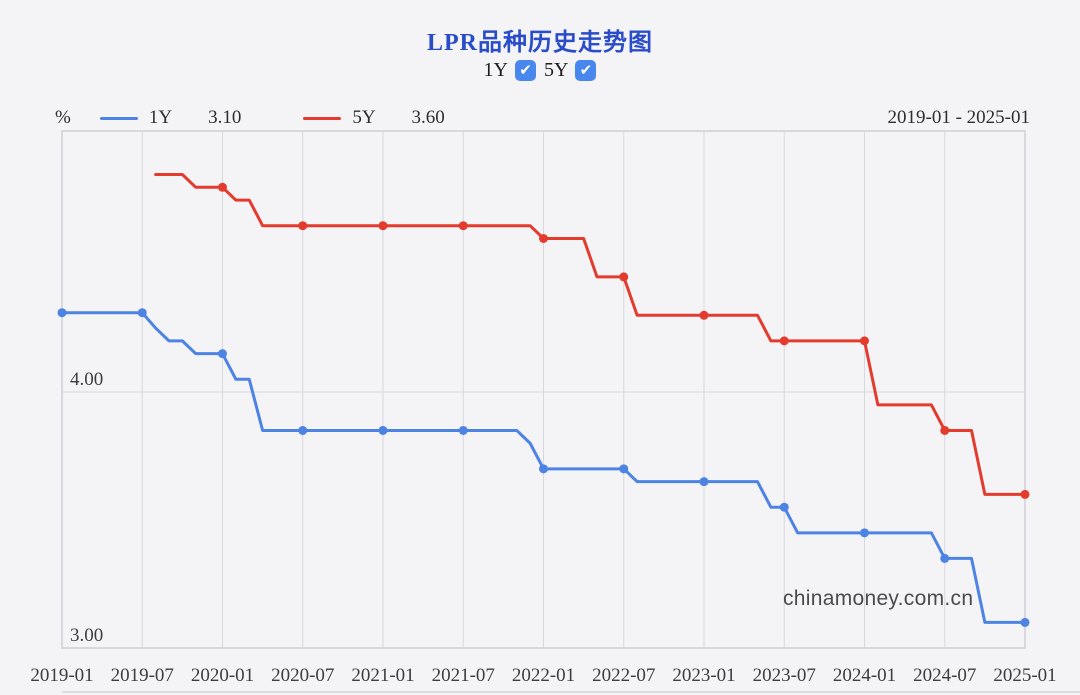 This screenshot has height=695, width=1080. I want to click on legend-row: % 1Y 3.10 5Y 3.60 2019-01 - 2025-01, so click(542, 118).